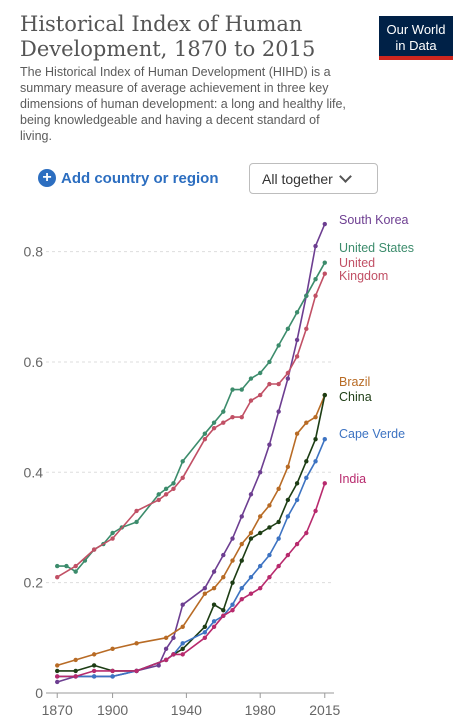 This screenshot has width=474, height=722. What do you see at coordinates (355, 397) in the screenshot?
I see `series-label: China` at bounding box center [355, 397].